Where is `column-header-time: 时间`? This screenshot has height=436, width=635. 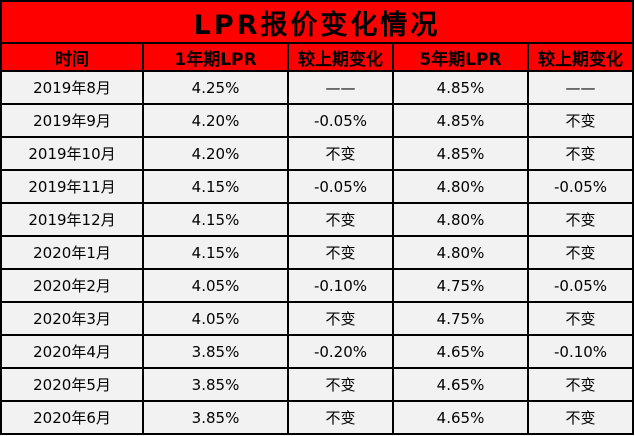
column-header-time: 时间 is located at coordinates (72, 57).